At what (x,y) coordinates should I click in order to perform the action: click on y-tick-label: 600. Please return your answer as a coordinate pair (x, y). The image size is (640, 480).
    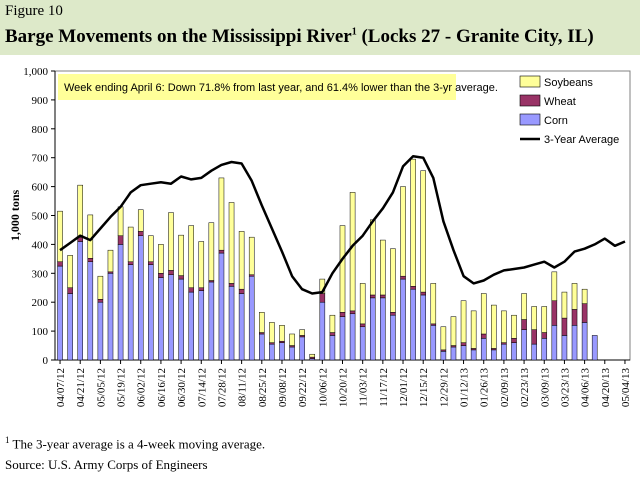
    Looking at the image, I should click on (40, 188).